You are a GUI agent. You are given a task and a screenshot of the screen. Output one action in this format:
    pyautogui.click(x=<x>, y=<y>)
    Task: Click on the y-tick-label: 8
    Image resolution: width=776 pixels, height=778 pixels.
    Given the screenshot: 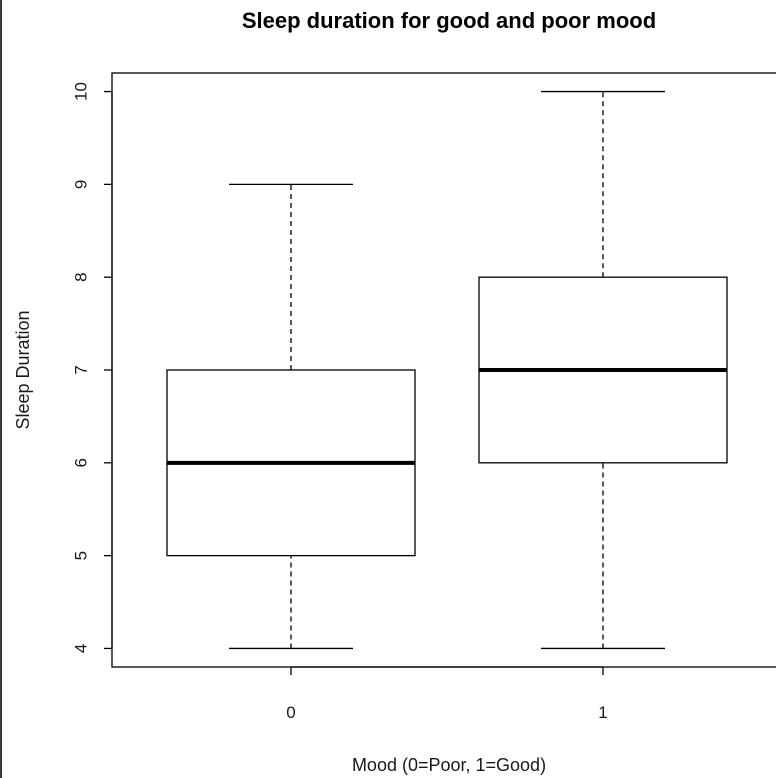 What is the action you would take?
    pyautogui.click(x=80, y=276)
    